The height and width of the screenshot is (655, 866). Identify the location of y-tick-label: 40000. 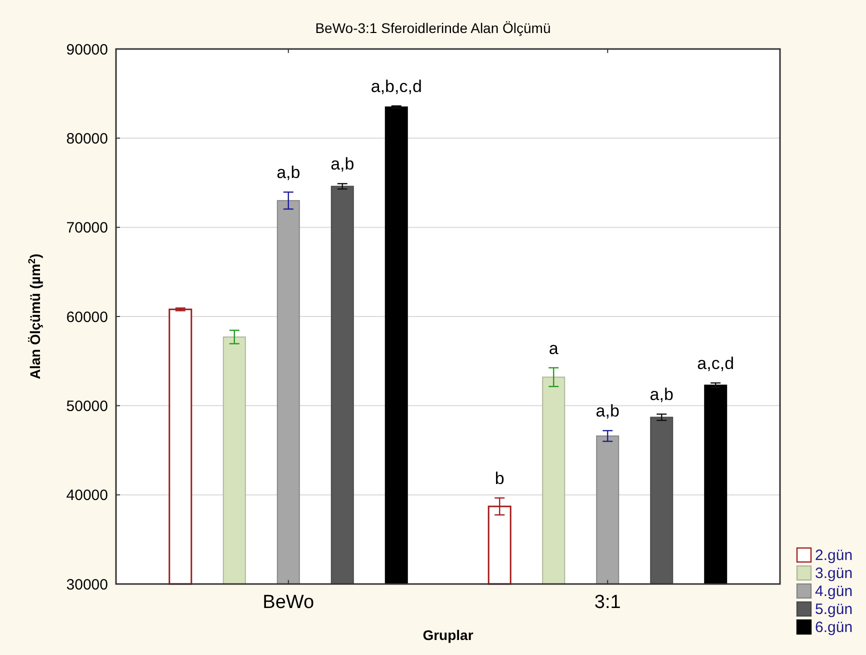
(87, 495).